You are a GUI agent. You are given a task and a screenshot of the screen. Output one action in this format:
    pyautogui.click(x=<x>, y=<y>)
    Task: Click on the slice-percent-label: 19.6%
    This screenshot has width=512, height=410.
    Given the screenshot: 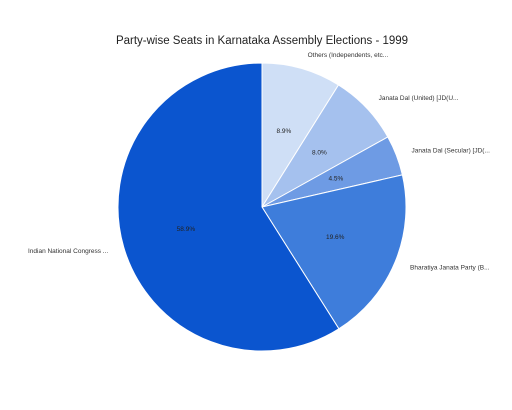 What is the action you would take?
    pyautogui.click(x=335, y=237)
    